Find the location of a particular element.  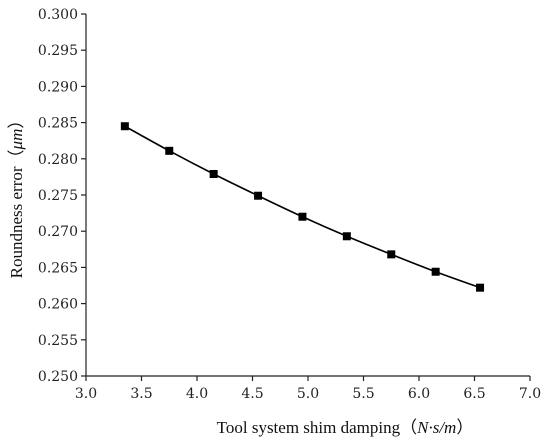

y-tick-label: 0.275 is located at coordinates (58, 196).